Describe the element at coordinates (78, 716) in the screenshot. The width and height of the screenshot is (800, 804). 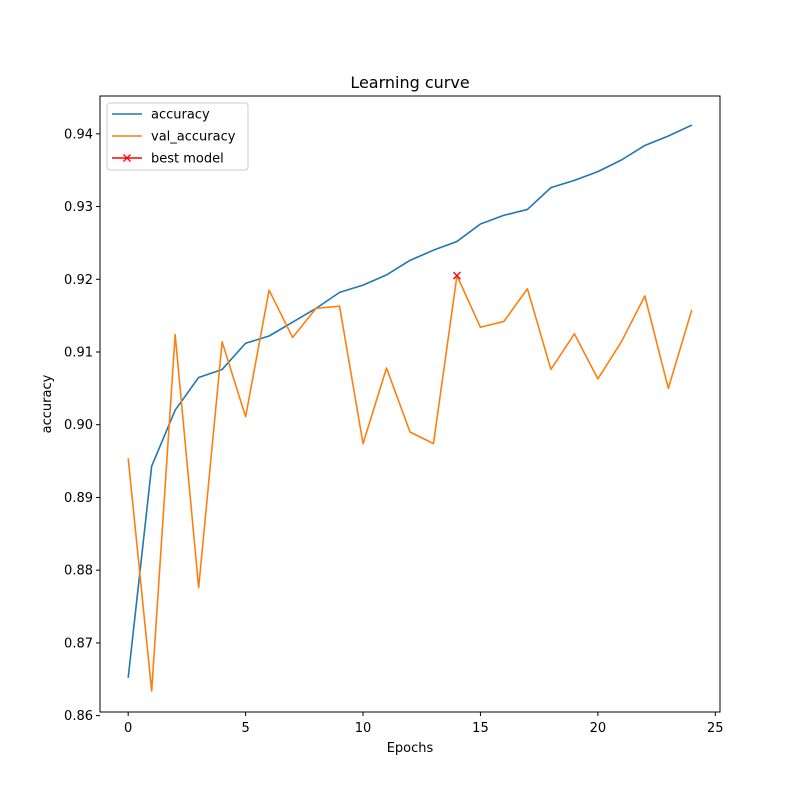
I see `y-tick-label: 0.86` at that location.